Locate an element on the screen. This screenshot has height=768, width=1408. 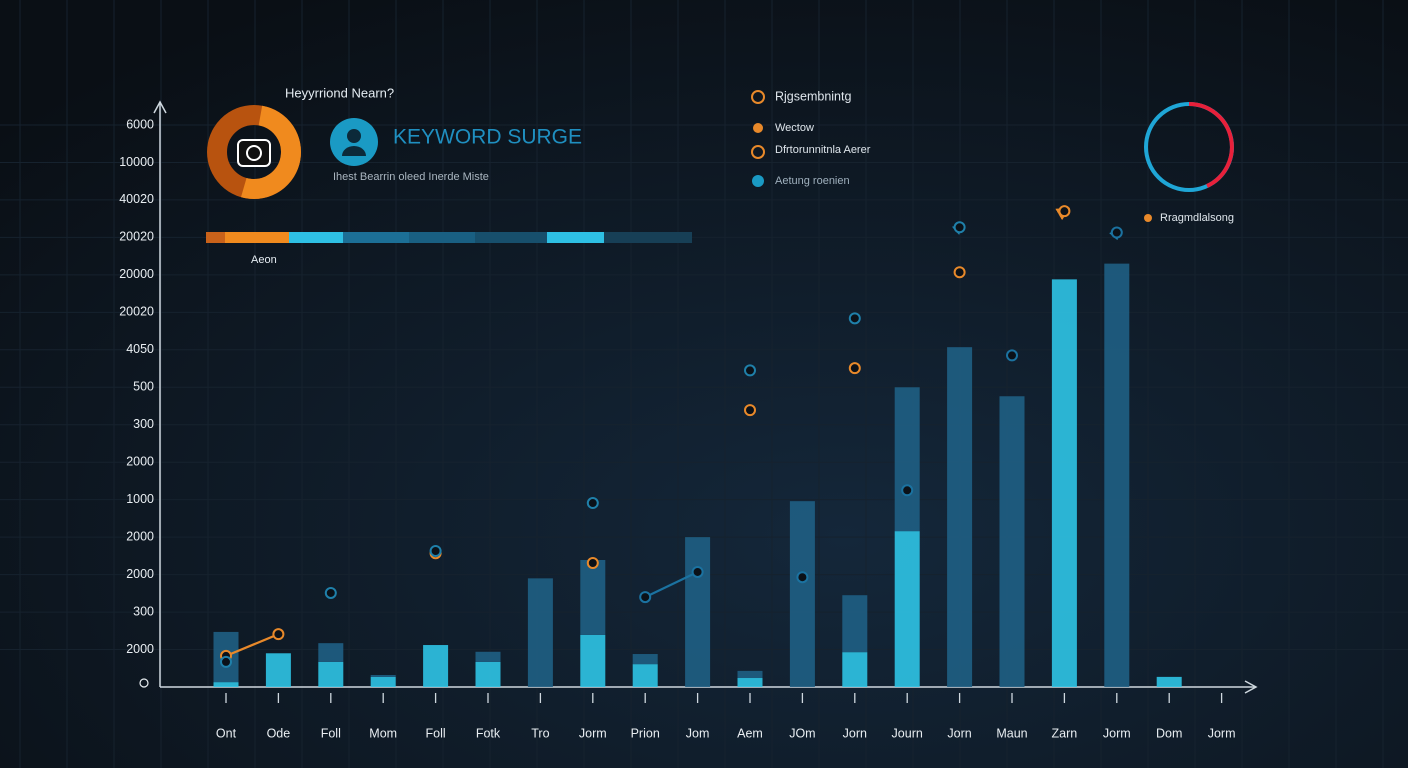
donut-segment is located at coordinates (254, 151).